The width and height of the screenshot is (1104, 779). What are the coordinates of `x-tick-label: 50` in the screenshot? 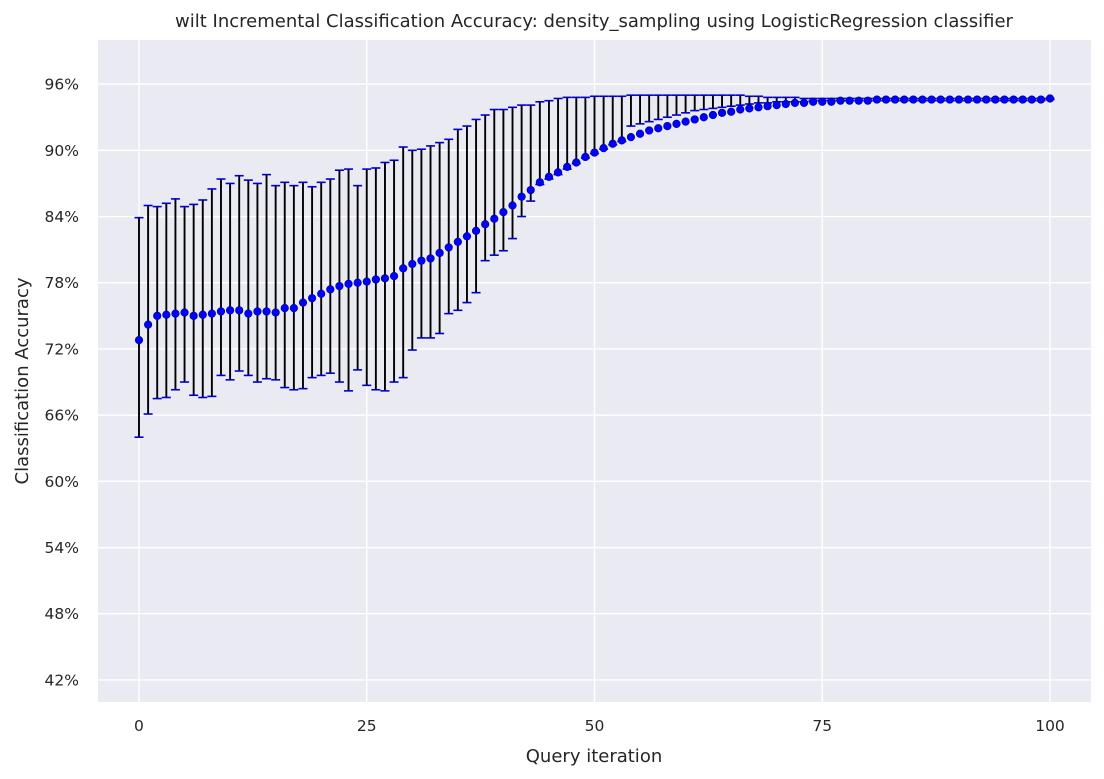 It's located at (595, 726).